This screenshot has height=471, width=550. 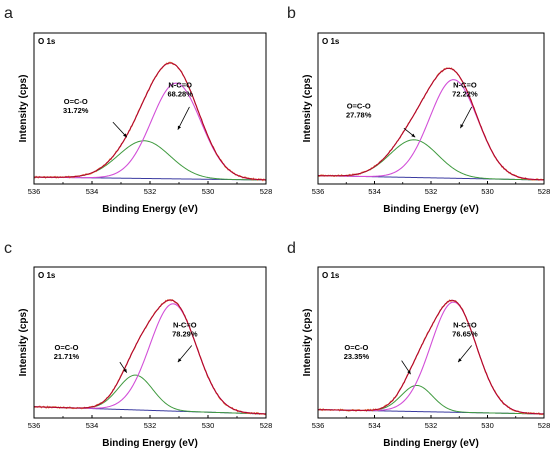 What do you see at coordinates (431, 130) in the screenshot?
I see `peak-n-c-o-curve` at bounding box center [431, 130].